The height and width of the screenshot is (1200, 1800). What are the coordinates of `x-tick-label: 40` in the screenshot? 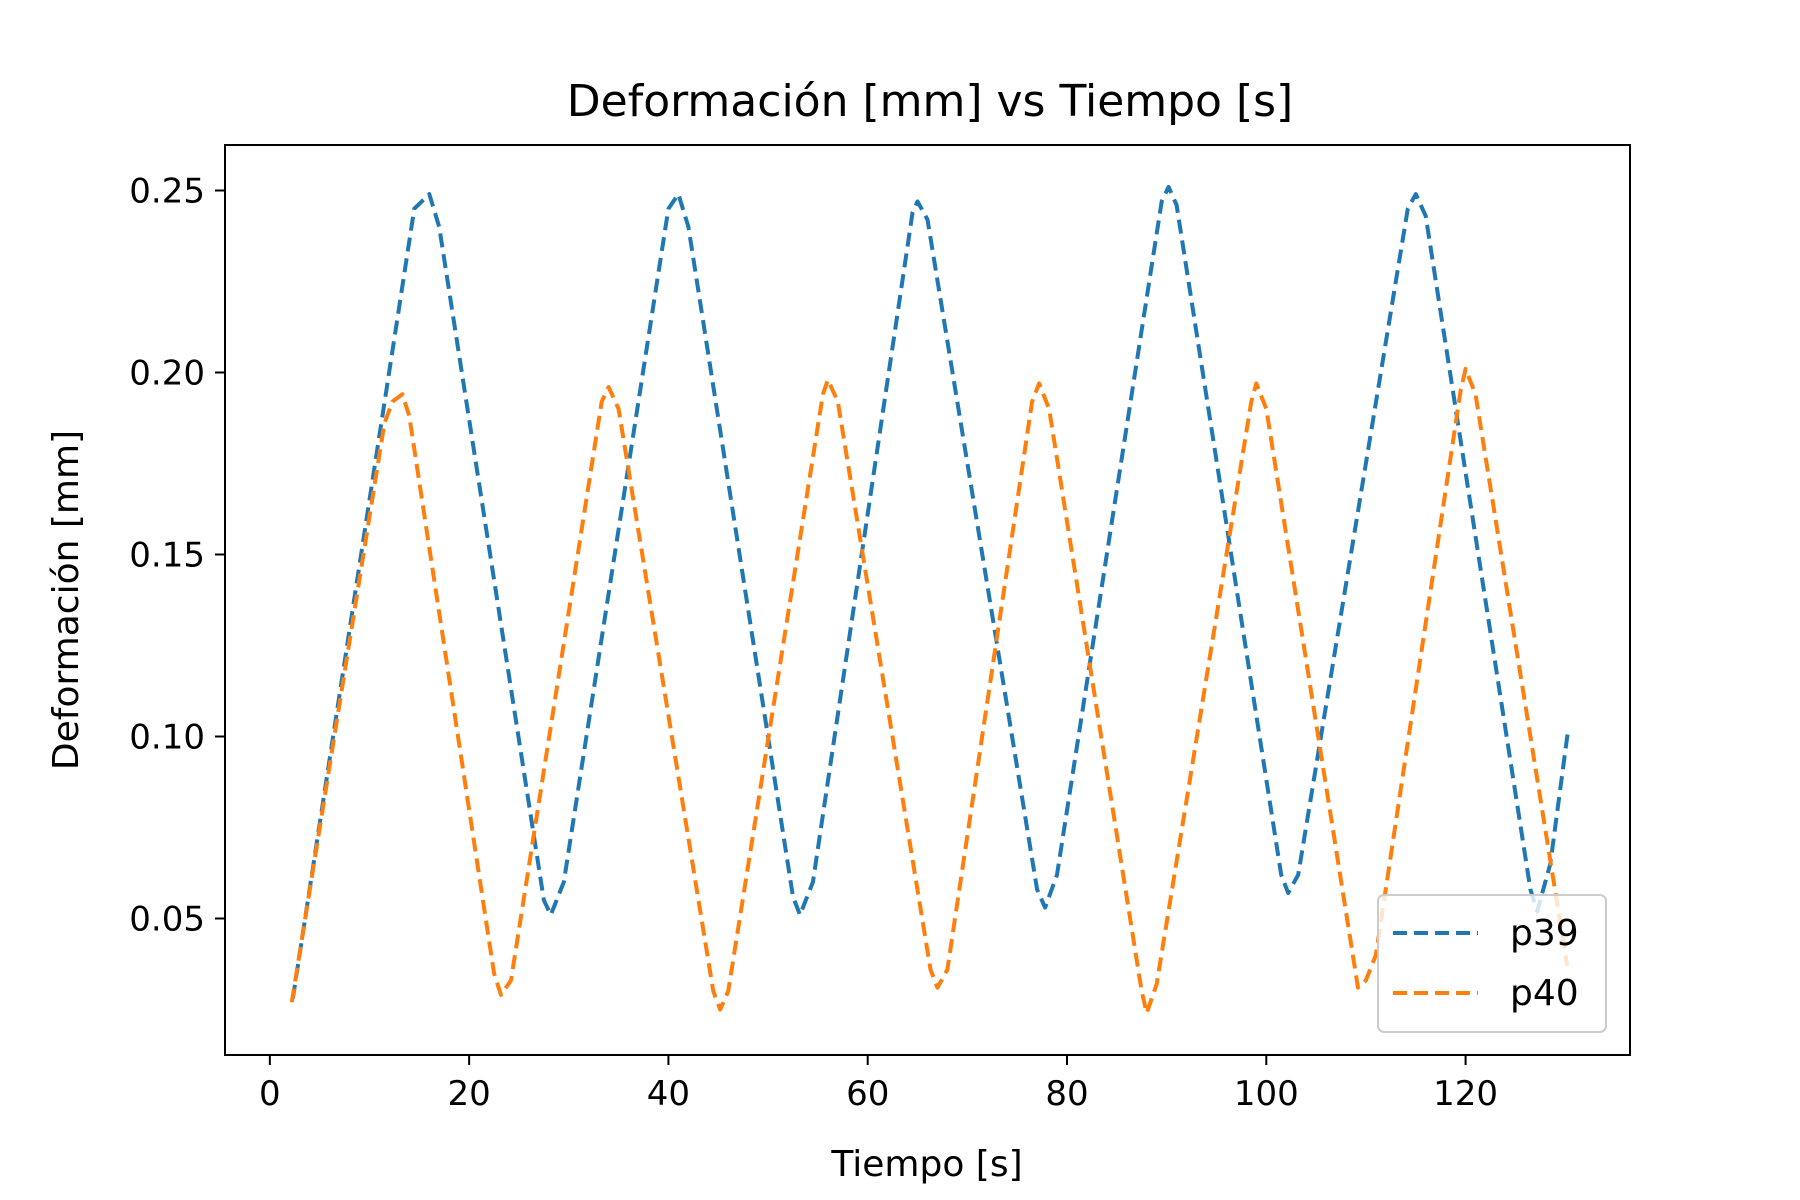 It's located at (668, 1094).